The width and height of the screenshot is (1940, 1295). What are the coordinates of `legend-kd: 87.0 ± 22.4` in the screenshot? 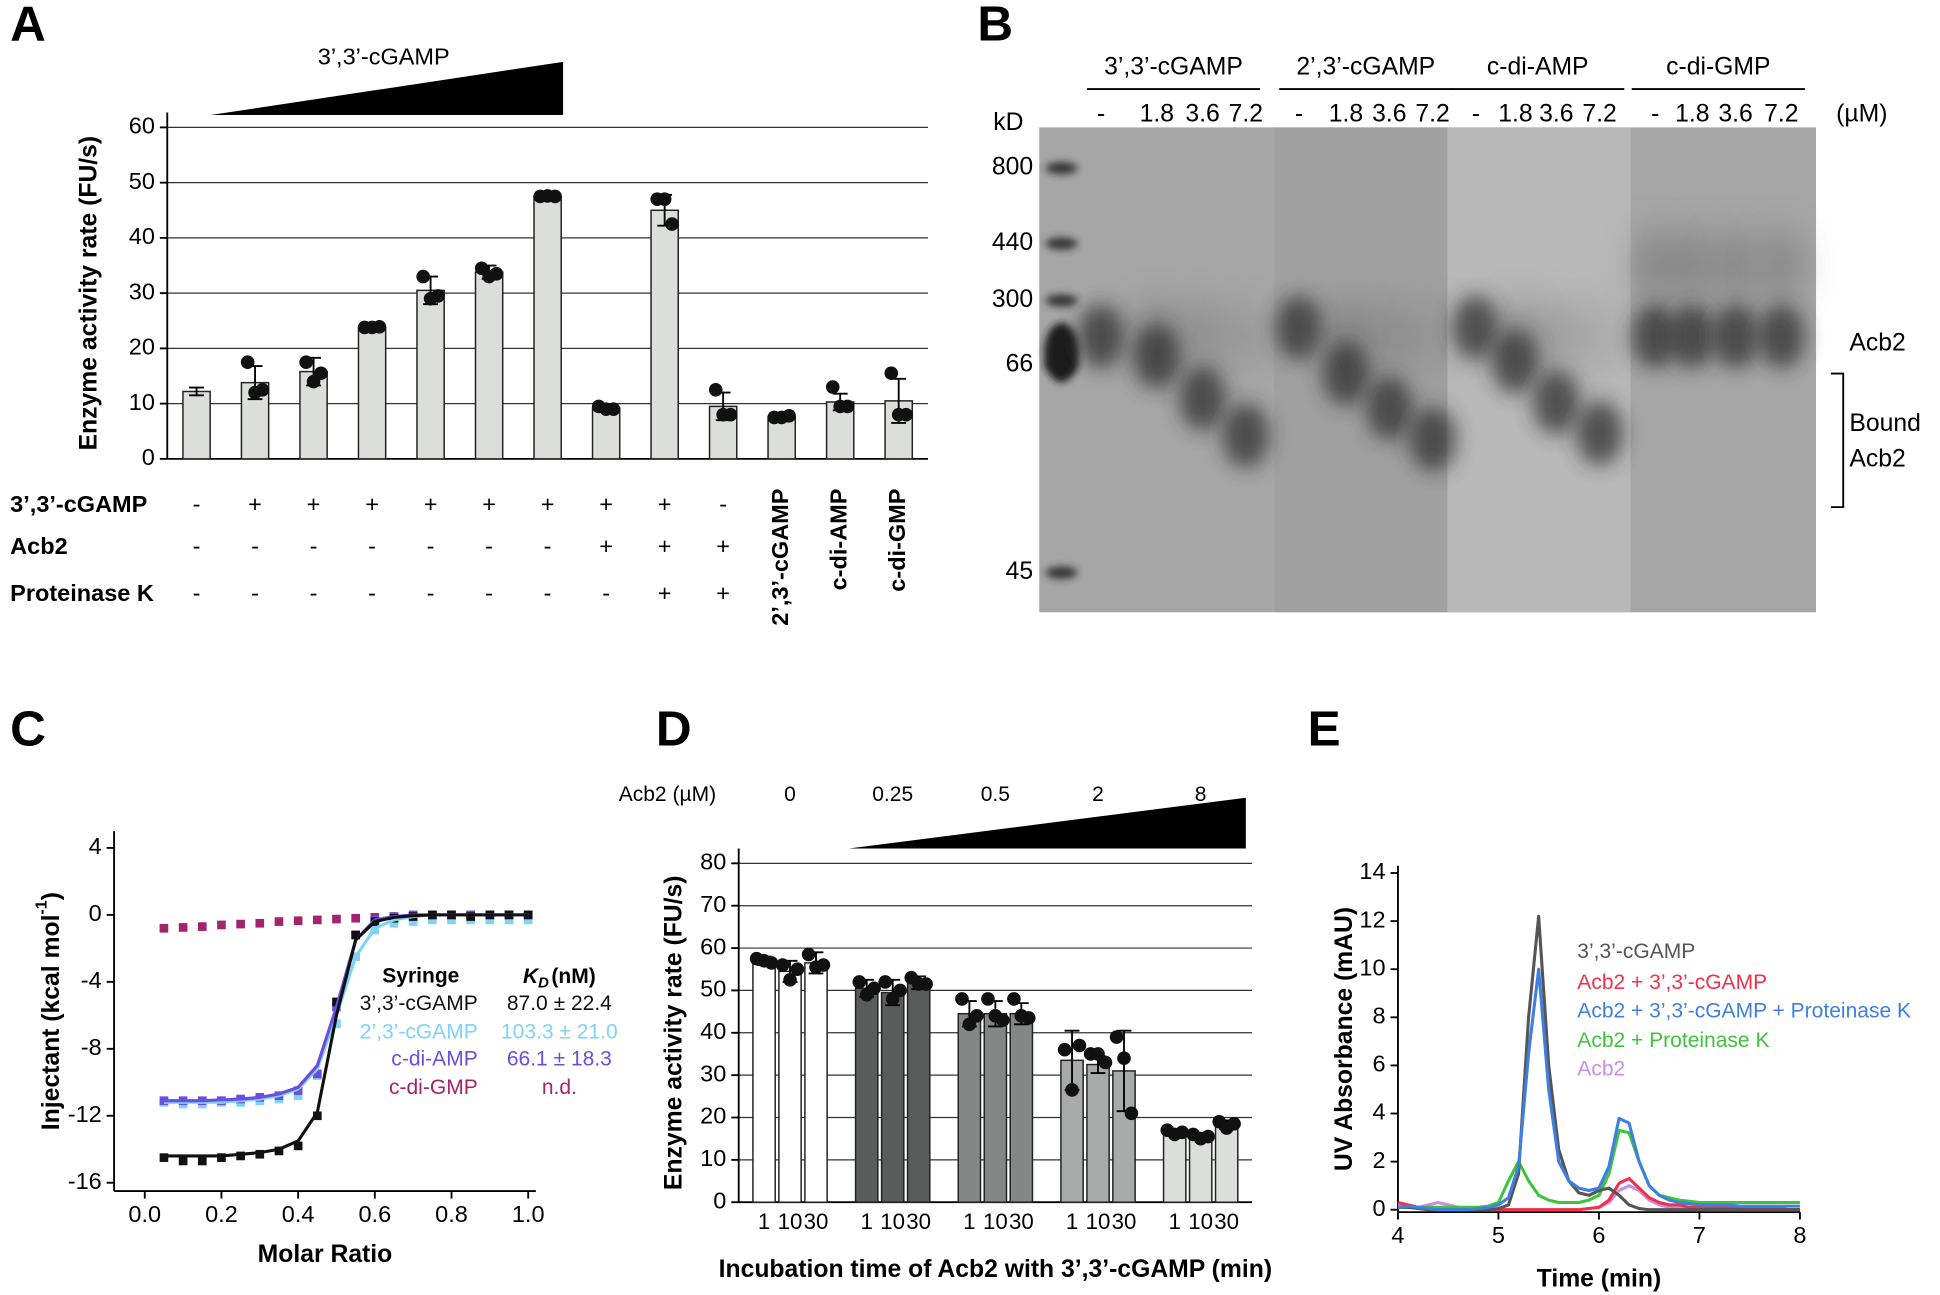 It's located at (559, 1003).